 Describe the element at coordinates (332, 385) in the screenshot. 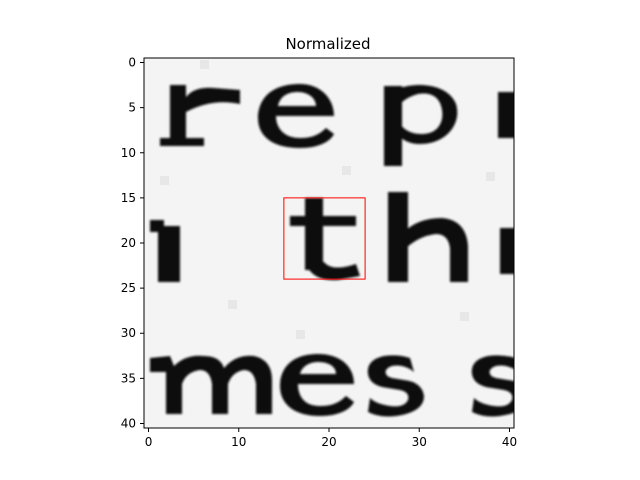

I see `glyph-line-mess` at that location.